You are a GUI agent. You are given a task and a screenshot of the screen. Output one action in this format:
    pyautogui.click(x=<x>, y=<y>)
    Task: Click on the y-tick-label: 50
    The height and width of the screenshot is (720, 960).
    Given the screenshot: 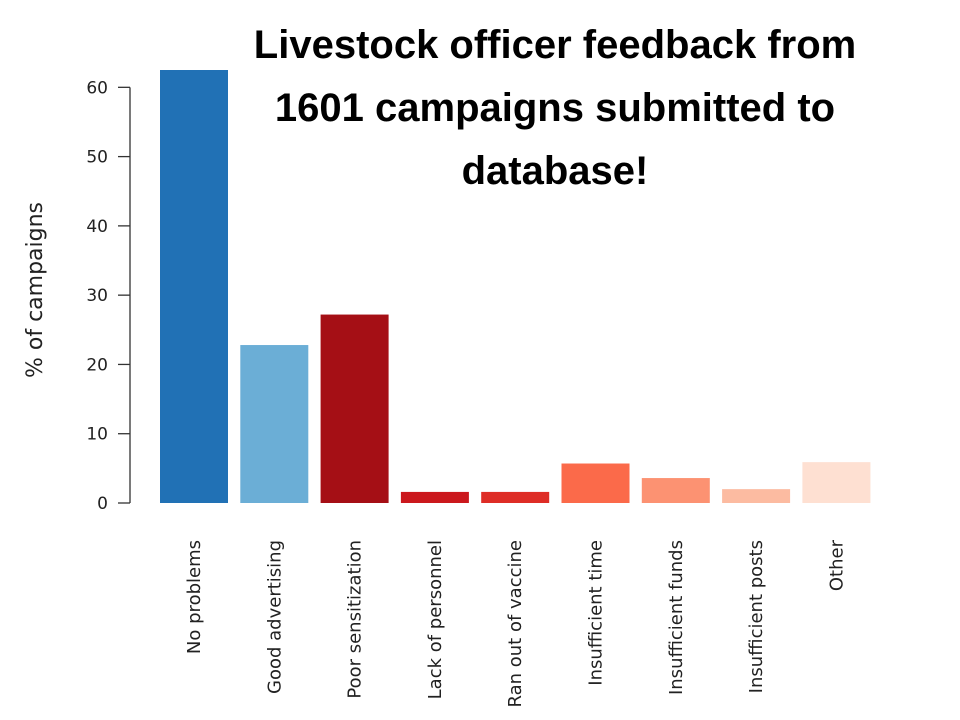 What is the action you would take?
    pyautogui.click(x=97, y=158)
    